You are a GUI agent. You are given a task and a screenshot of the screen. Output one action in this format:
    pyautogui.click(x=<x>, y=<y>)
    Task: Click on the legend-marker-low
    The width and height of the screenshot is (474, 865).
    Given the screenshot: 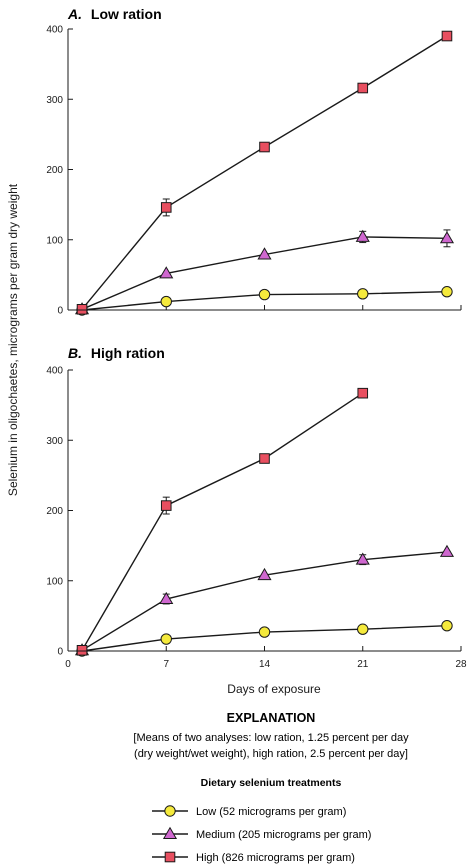 What is the action you would take?
    pyautogui.click(x=170, y=811)
    